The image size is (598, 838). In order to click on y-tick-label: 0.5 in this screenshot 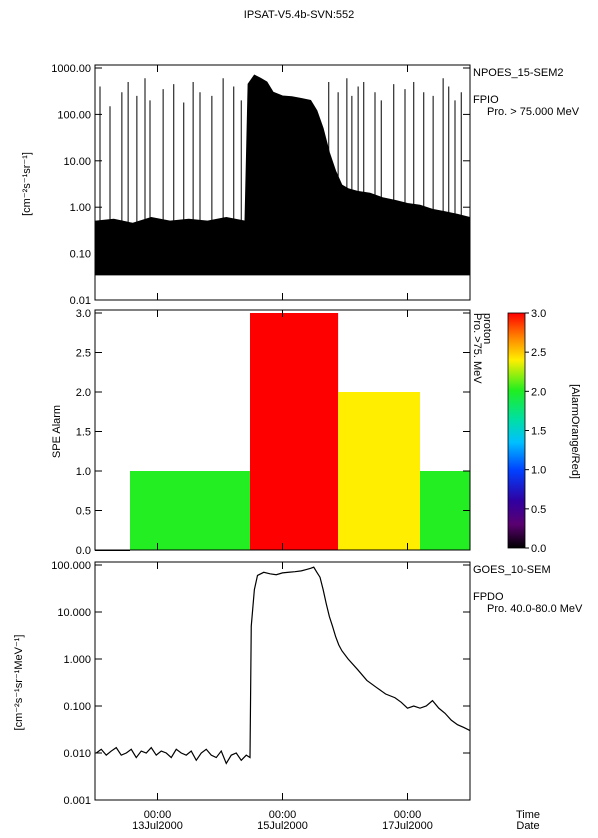, I will do `click(83, 512)`.